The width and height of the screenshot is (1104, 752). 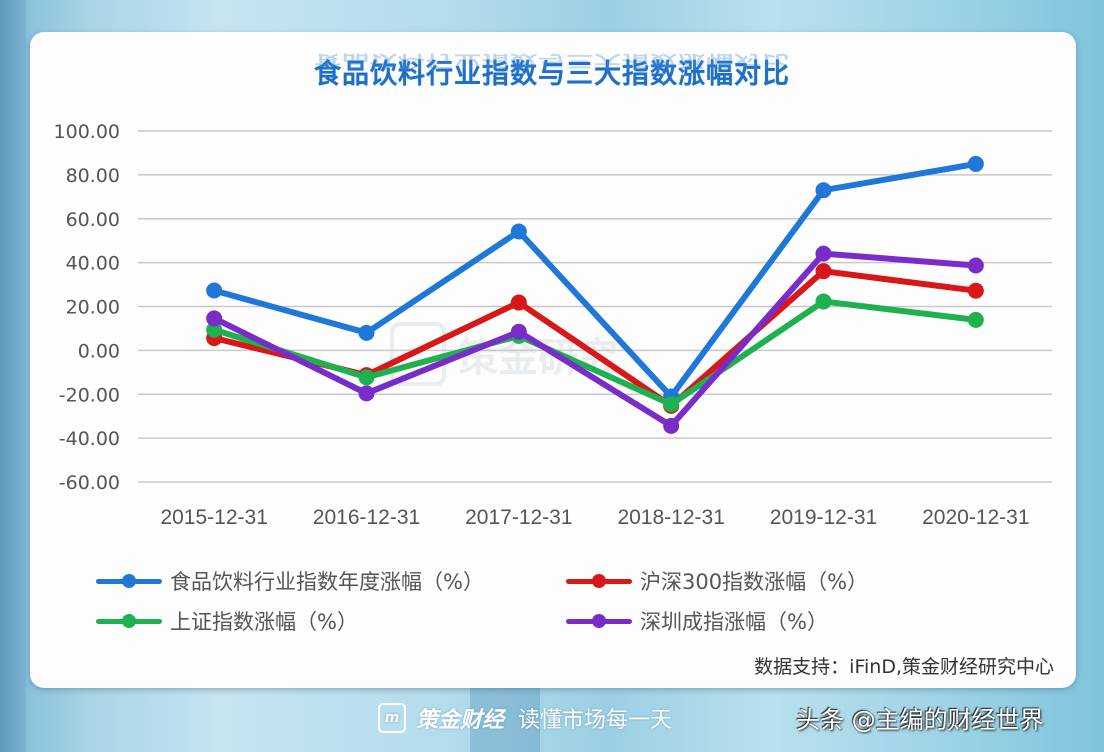 I want to click on y-tick-label: 20.00, so click(x=93, y=308).